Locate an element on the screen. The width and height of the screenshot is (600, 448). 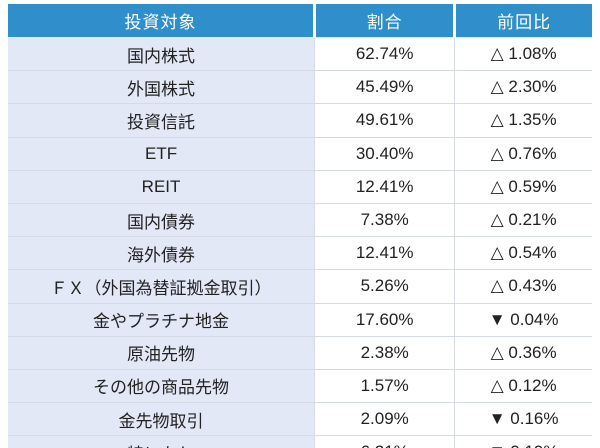
table-row: 特になし 6.21% ▼ 0.19% is located at coordinates (300, 441).